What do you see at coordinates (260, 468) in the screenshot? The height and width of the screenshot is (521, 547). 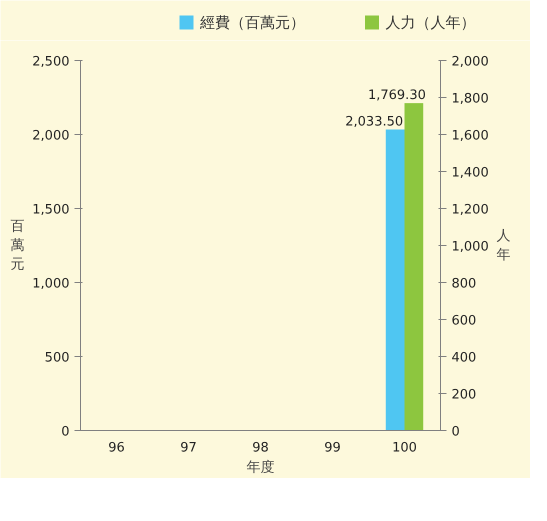 I see `x-axis-title: 年度` at bounding box center [260, 468].